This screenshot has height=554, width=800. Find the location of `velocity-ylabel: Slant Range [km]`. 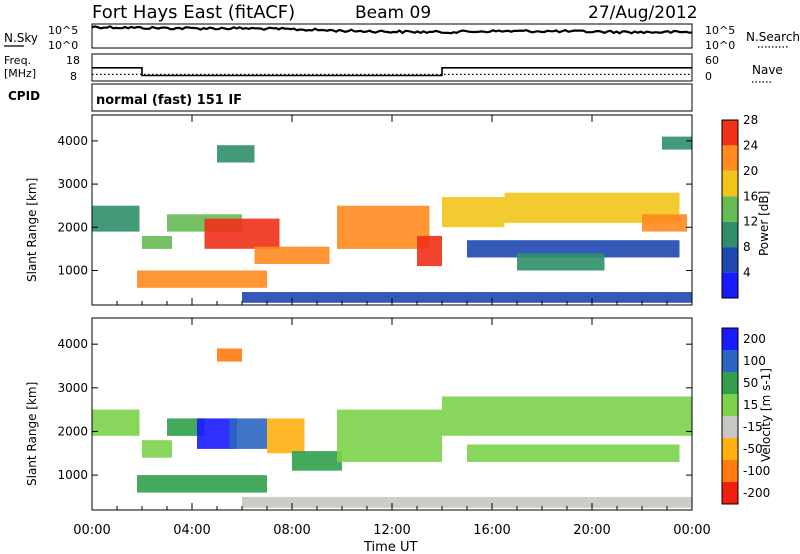

velocity-ylabel: Slant Range [km] is located at coordinates (32, 434).